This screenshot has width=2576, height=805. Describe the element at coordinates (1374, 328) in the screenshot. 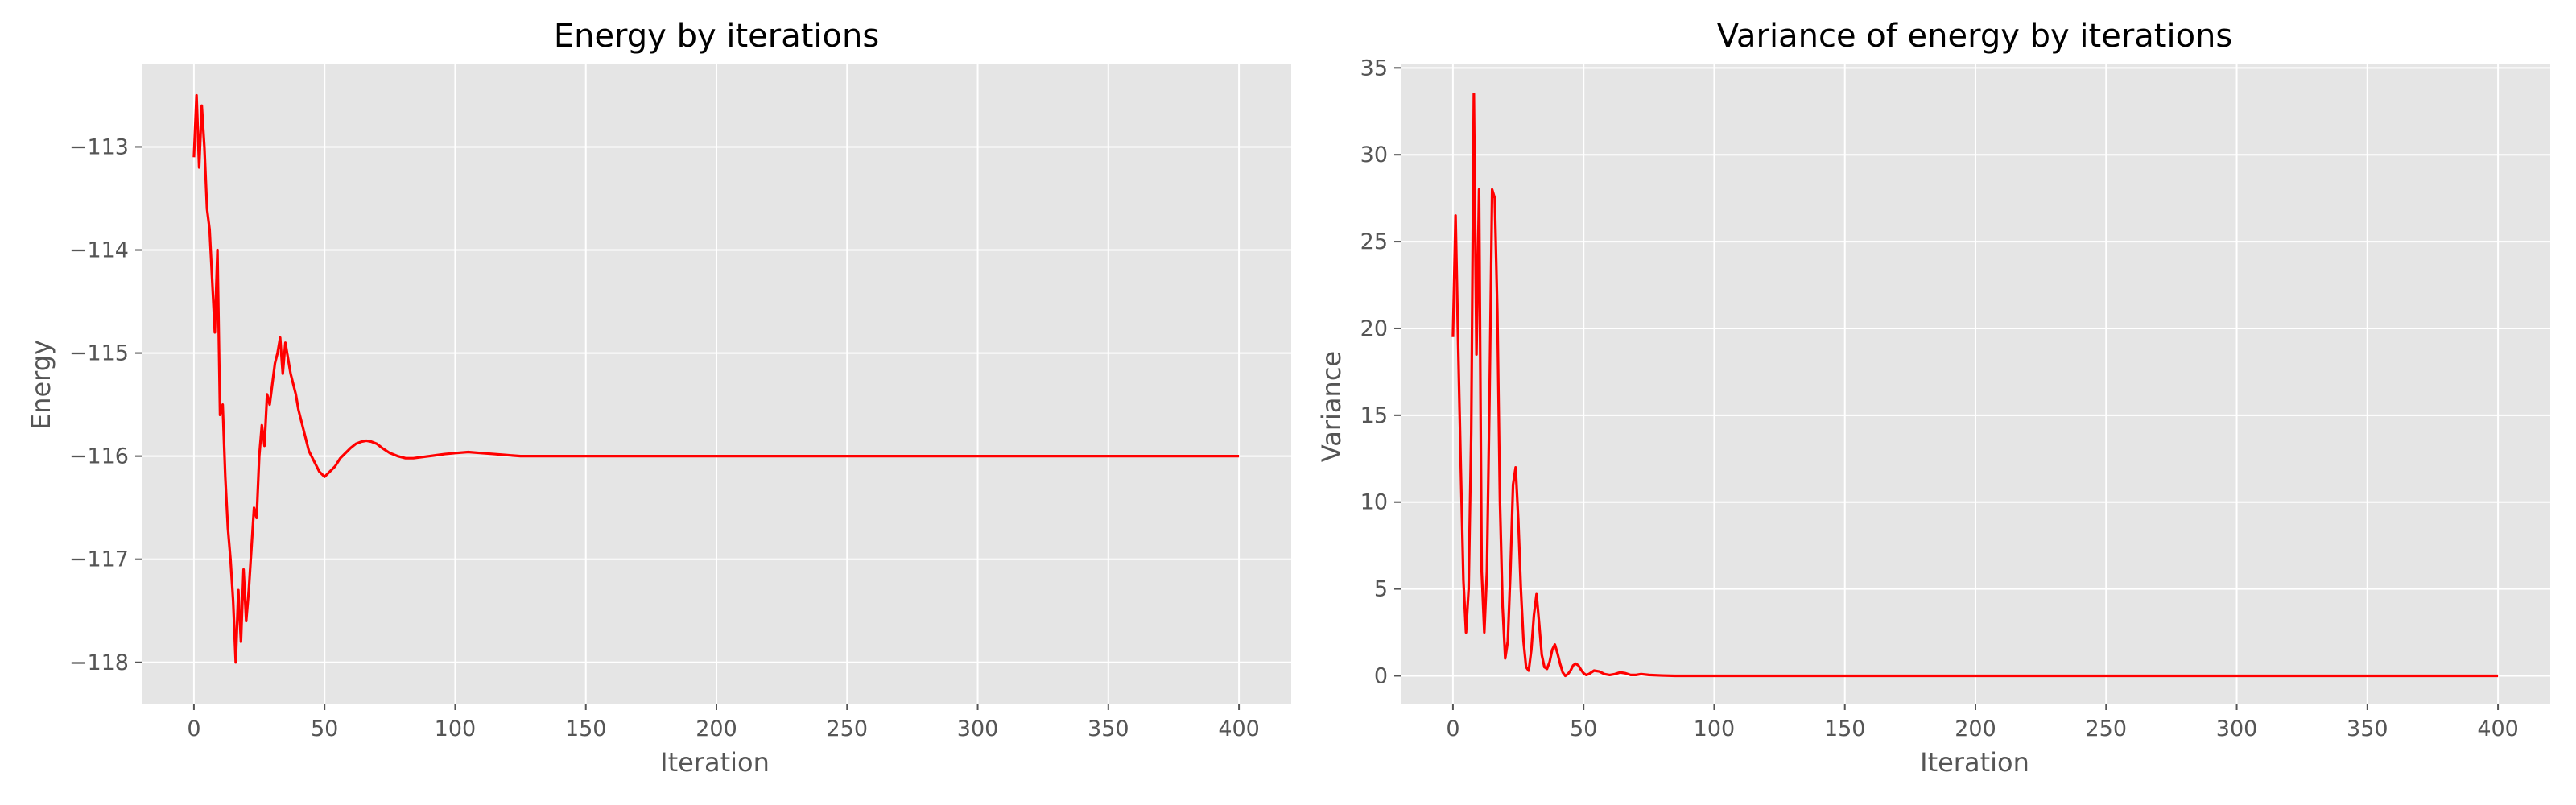

I see `y-tick-label: 20` at that location.